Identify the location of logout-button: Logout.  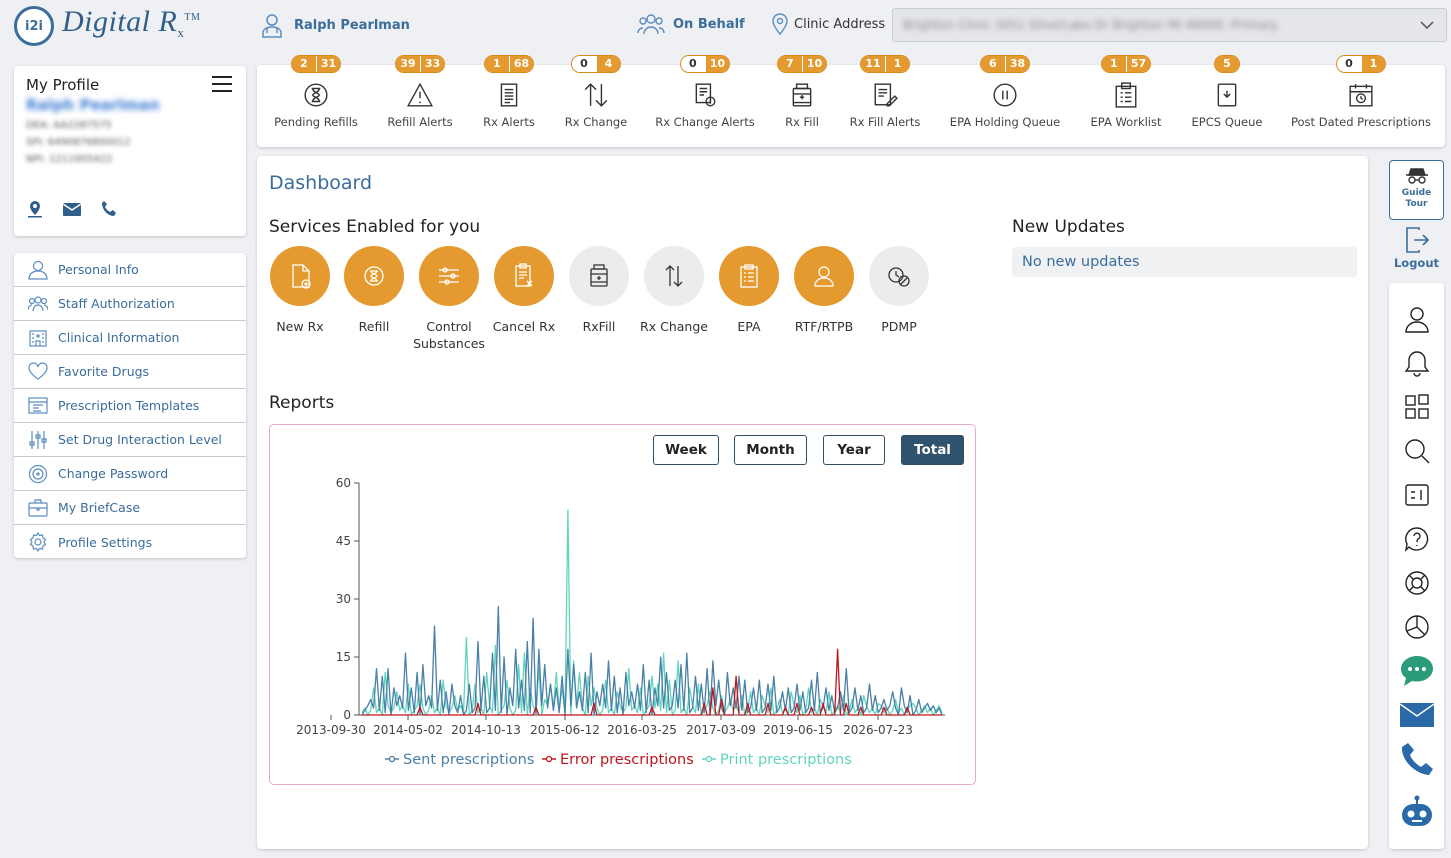
(1416, 251).